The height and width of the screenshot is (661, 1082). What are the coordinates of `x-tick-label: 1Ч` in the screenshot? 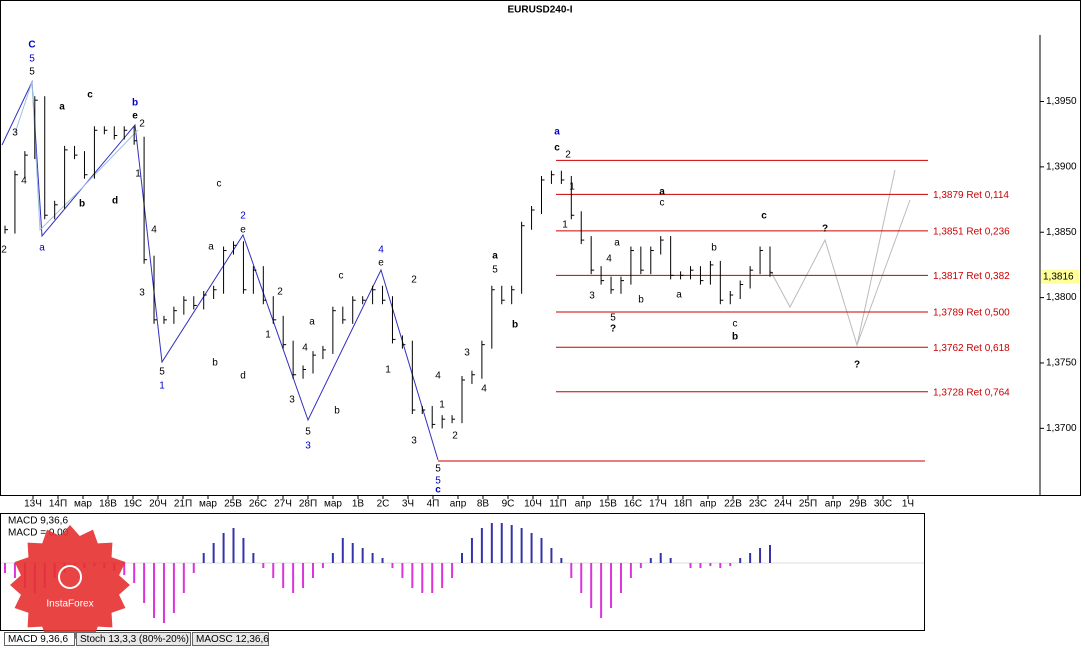 It's located at (908, 504).